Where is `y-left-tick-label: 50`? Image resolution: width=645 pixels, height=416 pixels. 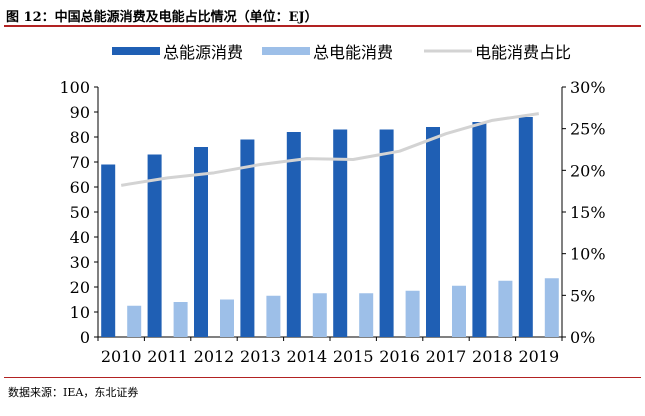 y-left-tick-label: 50 is located at coordinates (80, 212).